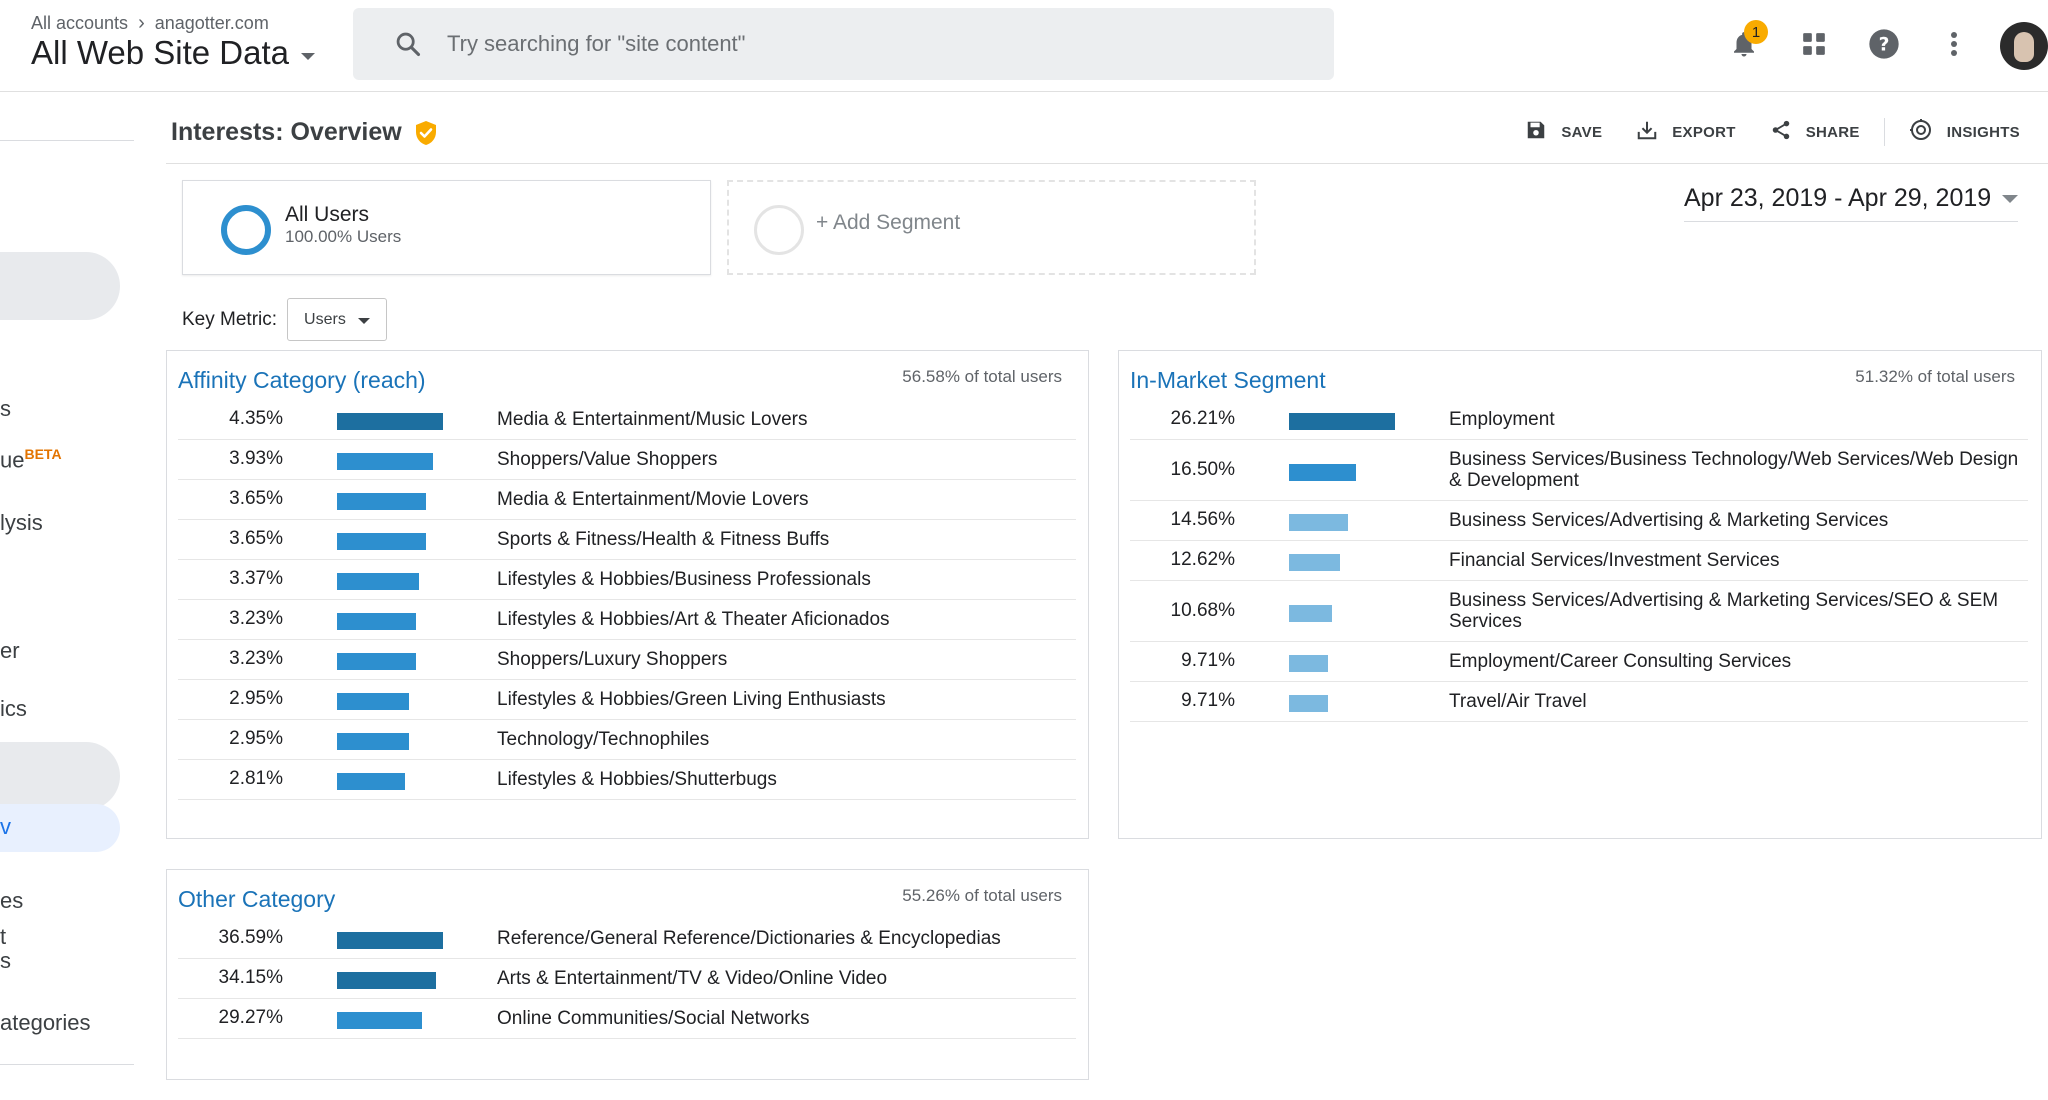 This screenshot has width=2048, height=1100. What do you see at coordinates (637, 779) in the screenshot?
I see `row-label: Lifestyles & Hobbies/Shutterbugs` at bounding box center [637, 779].